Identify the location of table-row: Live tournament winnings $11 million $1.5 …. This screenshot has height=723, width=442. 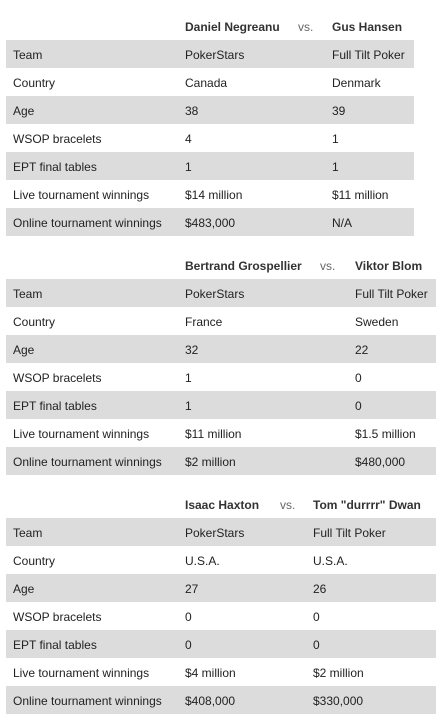
(221, 433).